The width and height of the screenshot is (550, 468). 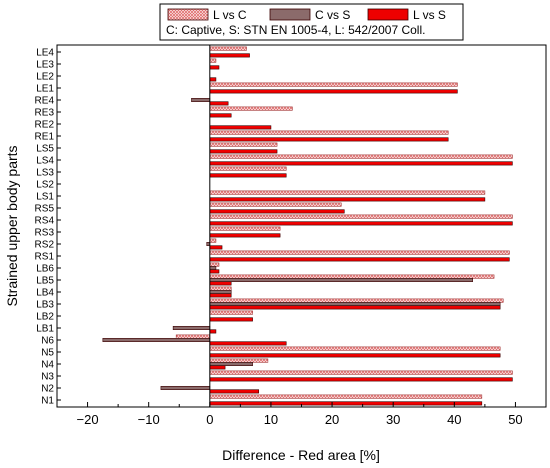 I want to click on y-tick-label: LS1, so click(x=45, y=197).